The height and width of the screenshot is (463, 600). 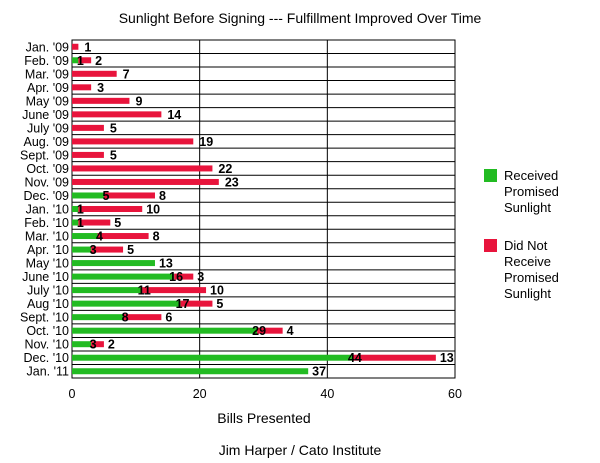 I want to click on y-tick-label: Aug. '09, so click(x=47, y=142).